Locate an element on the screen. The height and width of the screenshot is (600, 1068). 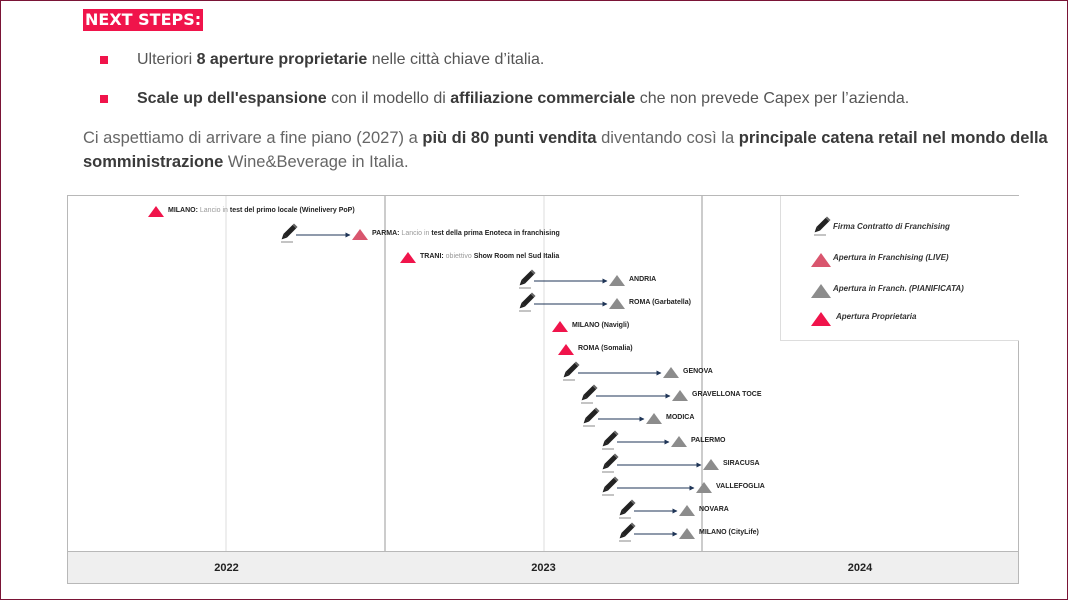
event-label: NOVARA is located at coordinates (714, 509).